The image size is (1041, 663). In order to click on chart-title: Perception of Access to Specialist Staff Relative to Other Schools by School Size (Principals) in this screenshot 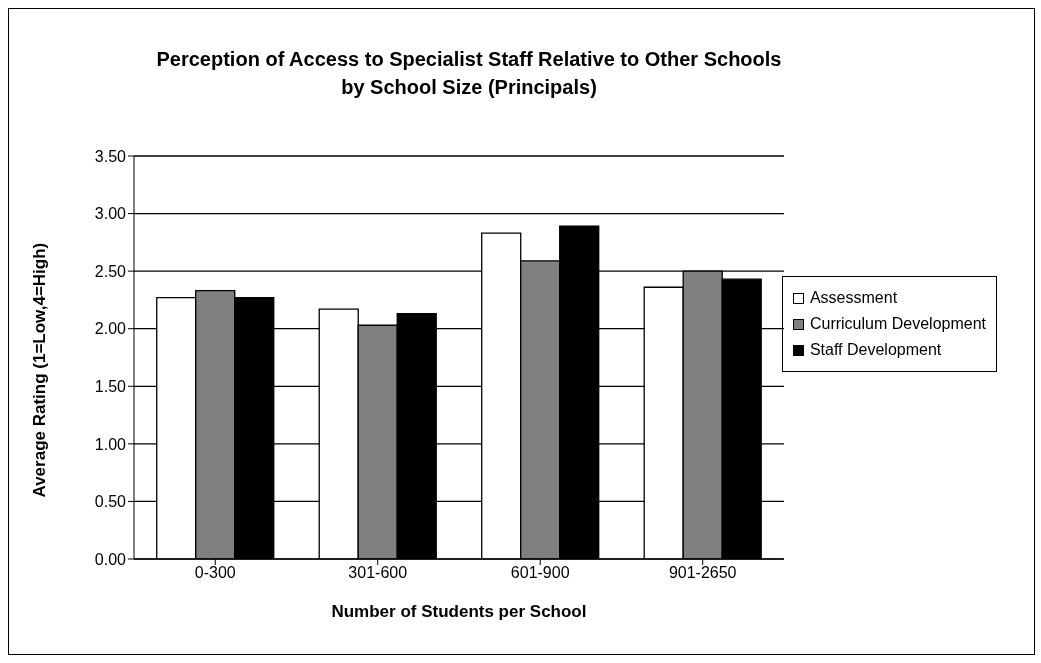, I will do `click(469, 73)`.